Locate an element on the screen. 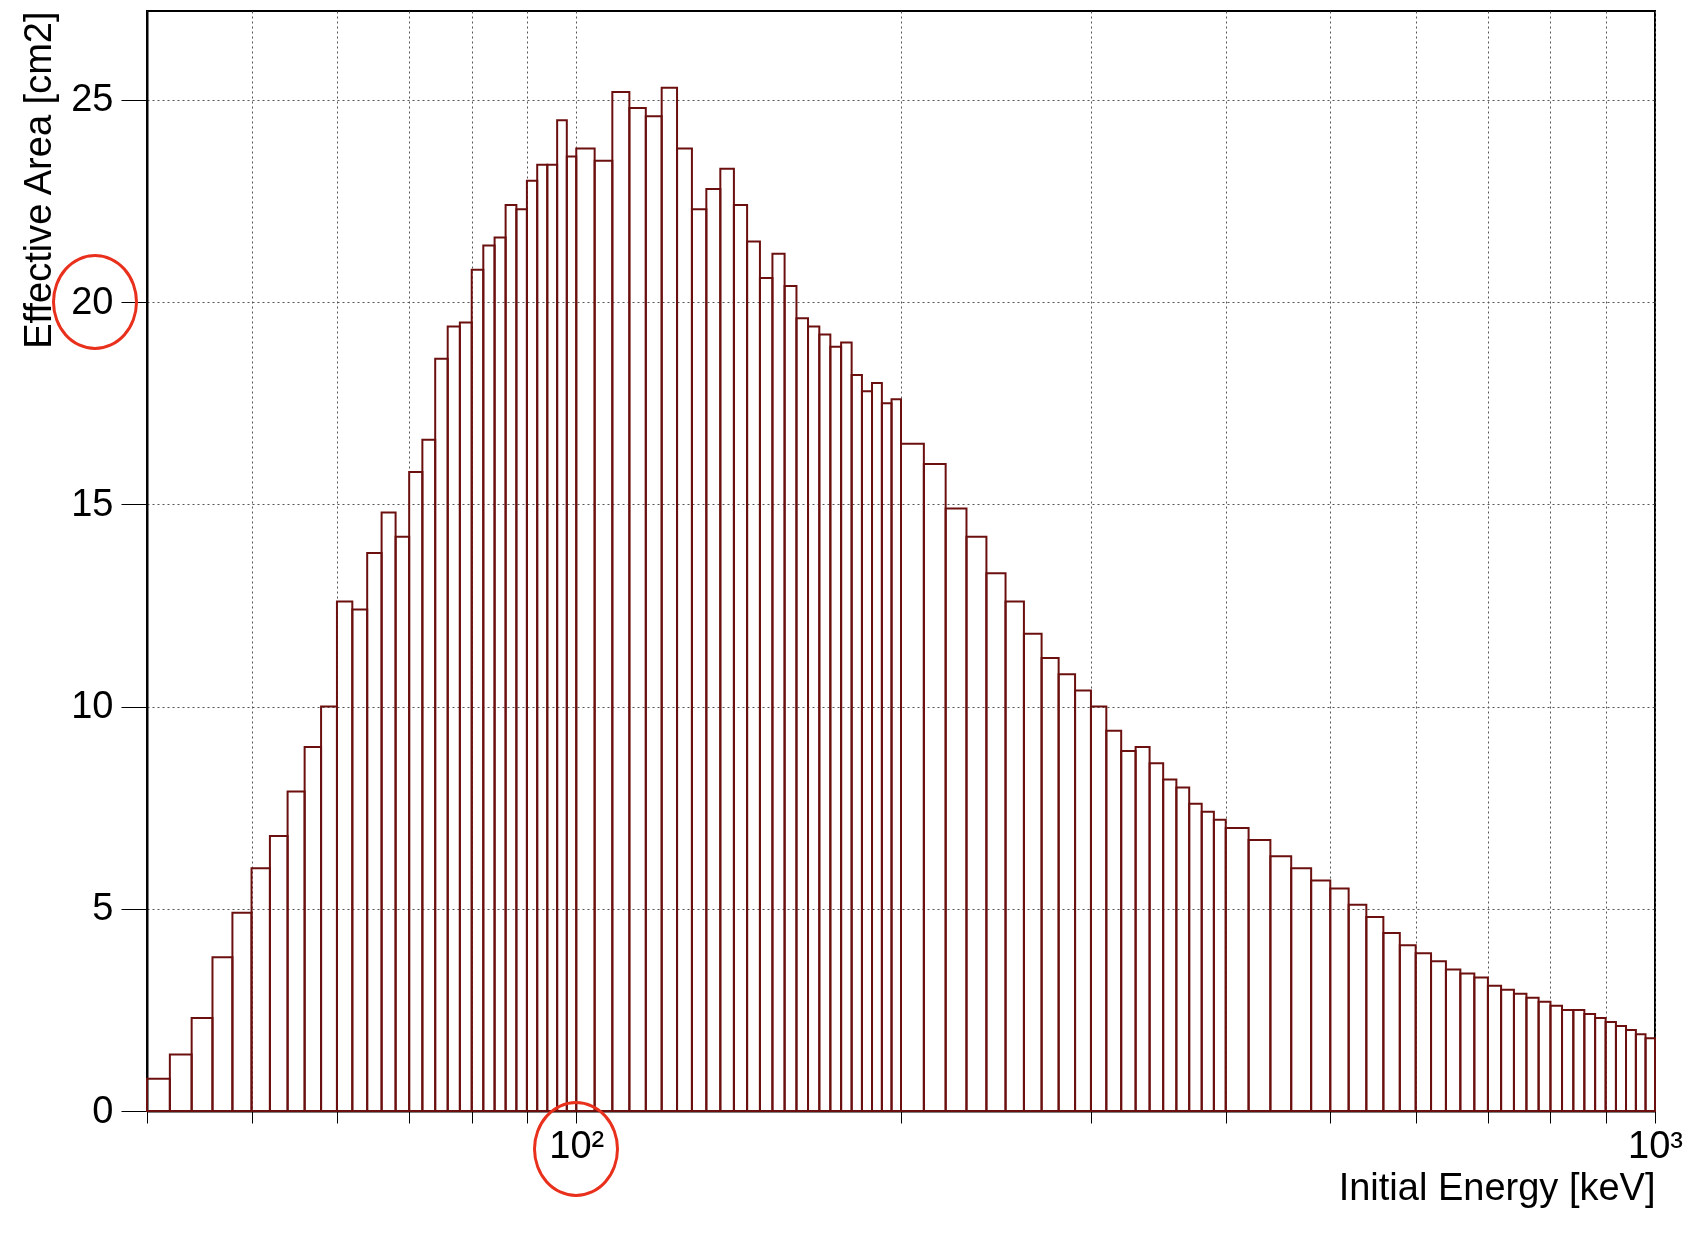 Image resolution: width=1693 pixels, height=1257 pixels. y-axis-title: Effective Area [cm2] is located at coordinates (38, 180).